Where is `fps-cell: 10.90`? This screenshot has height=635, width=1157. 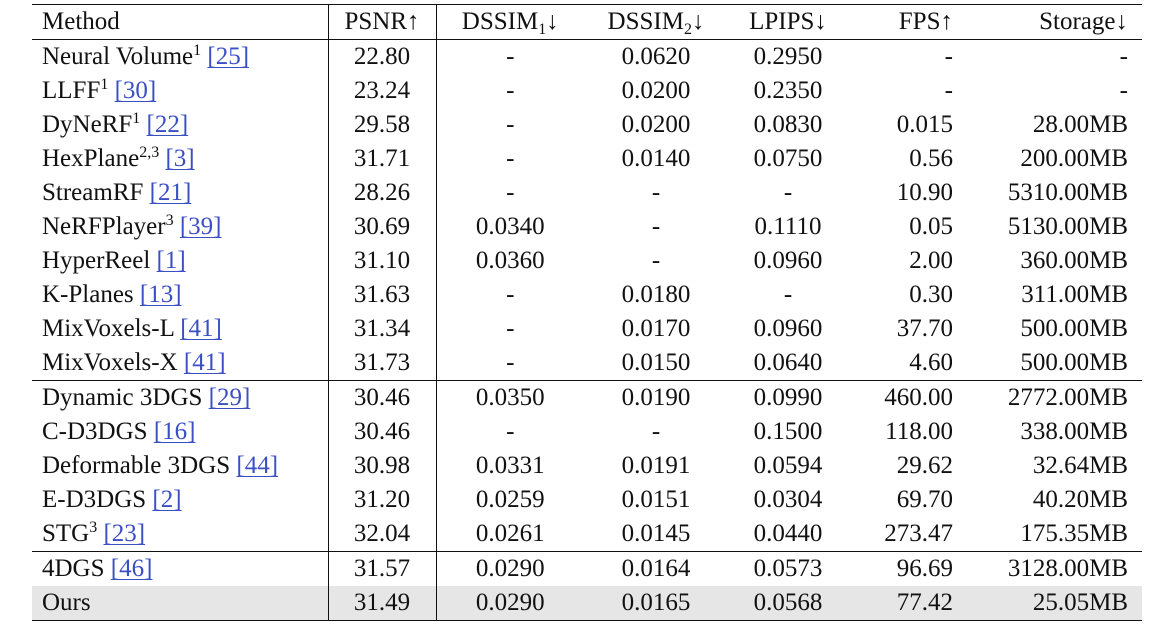
fps-cell: 10.90 is located at coordinates (924, 192).